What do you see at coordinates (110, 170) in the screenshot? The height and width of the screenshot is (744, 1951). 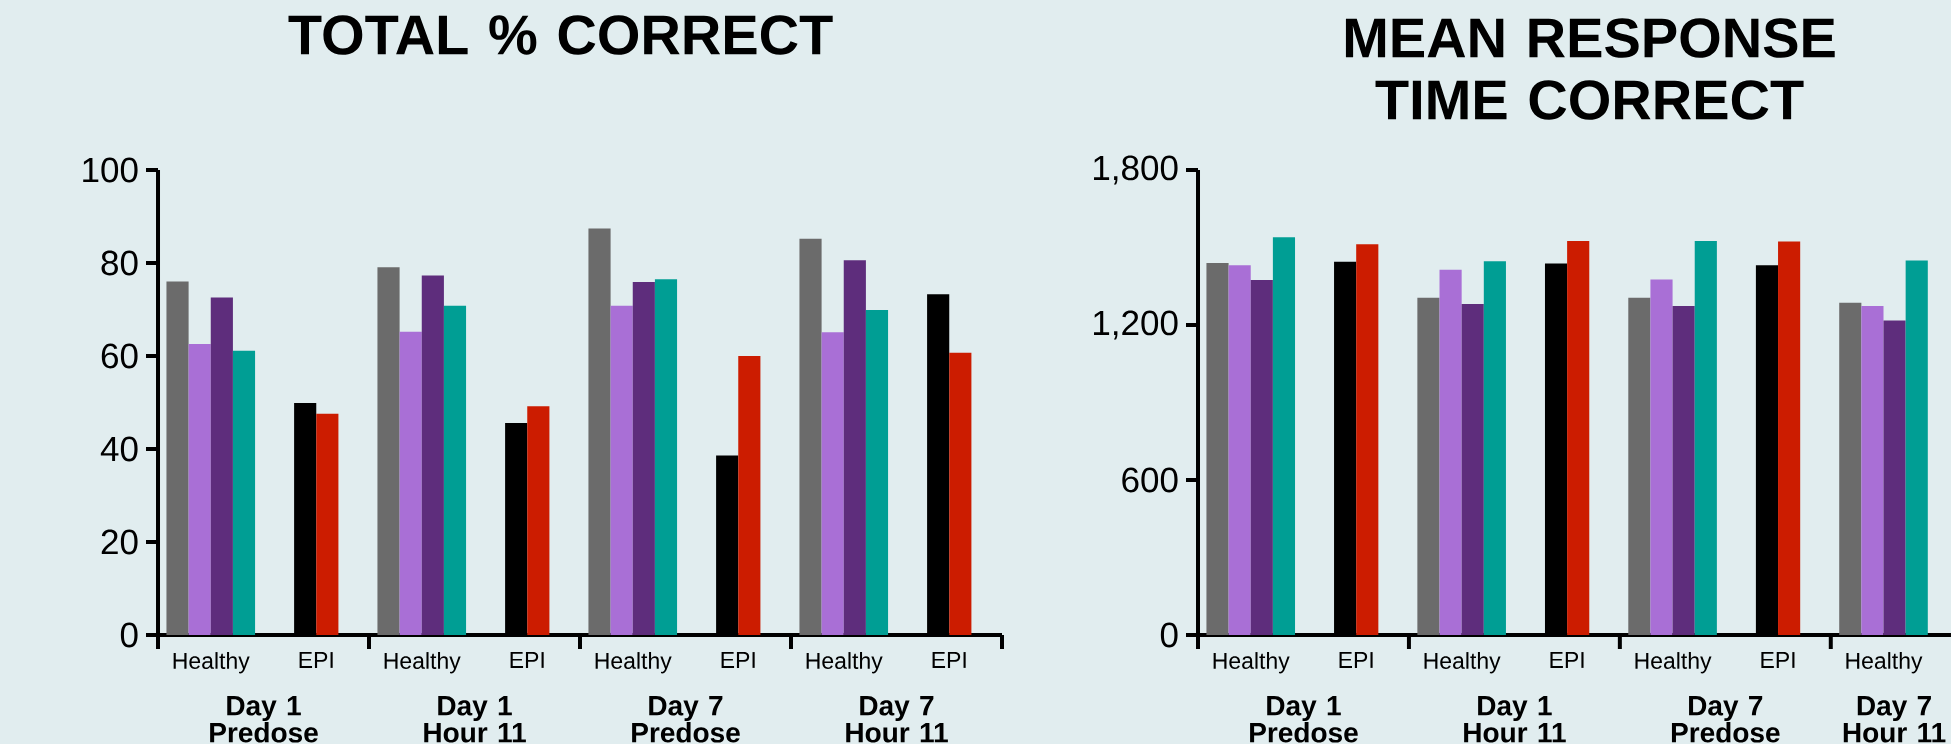 I see `y-tick-label: 100` at bounding box center [110, 170].